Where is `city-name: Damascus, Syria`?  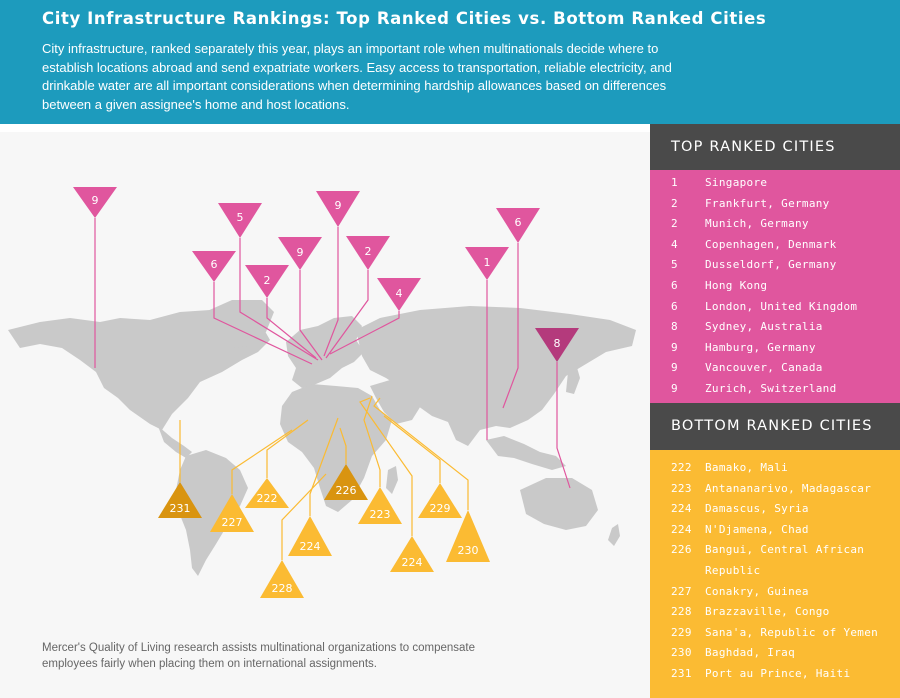 city-name: Damascus, Syria is located at coordinates (757, 509).